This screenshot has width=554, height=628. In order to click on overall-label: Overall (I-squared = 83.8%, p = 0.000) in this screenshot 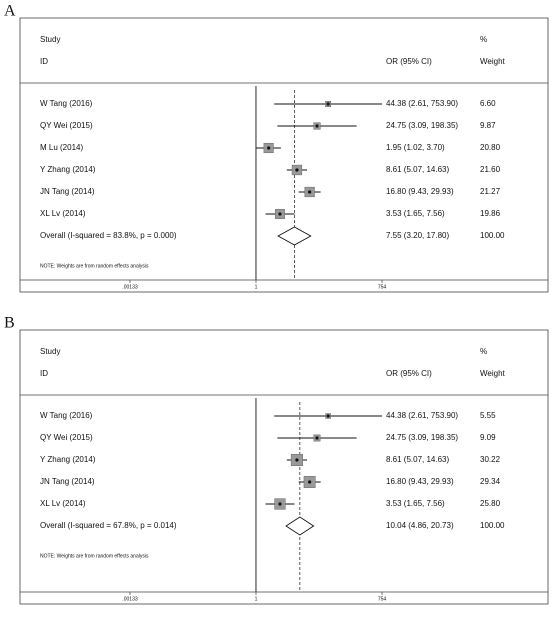, I will do `click(108, 235)`.